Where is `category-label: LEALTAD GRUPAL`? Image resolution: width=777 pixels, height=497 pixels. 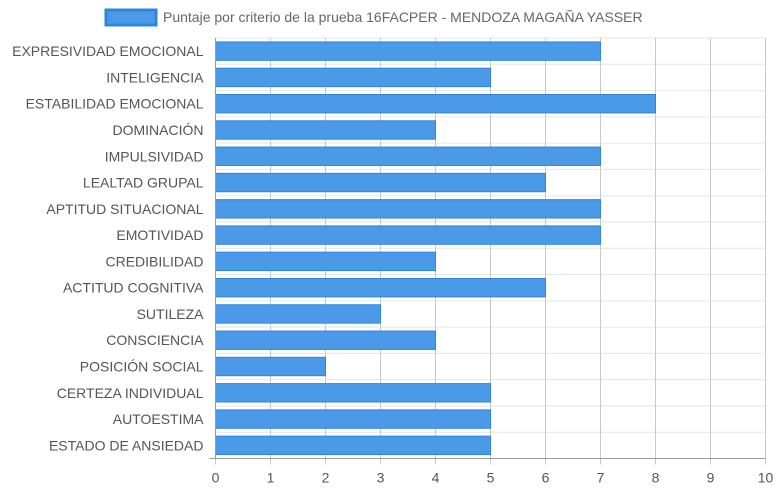 category-label: LEALTAD GRUPAL is located at coordinates (143, 183).